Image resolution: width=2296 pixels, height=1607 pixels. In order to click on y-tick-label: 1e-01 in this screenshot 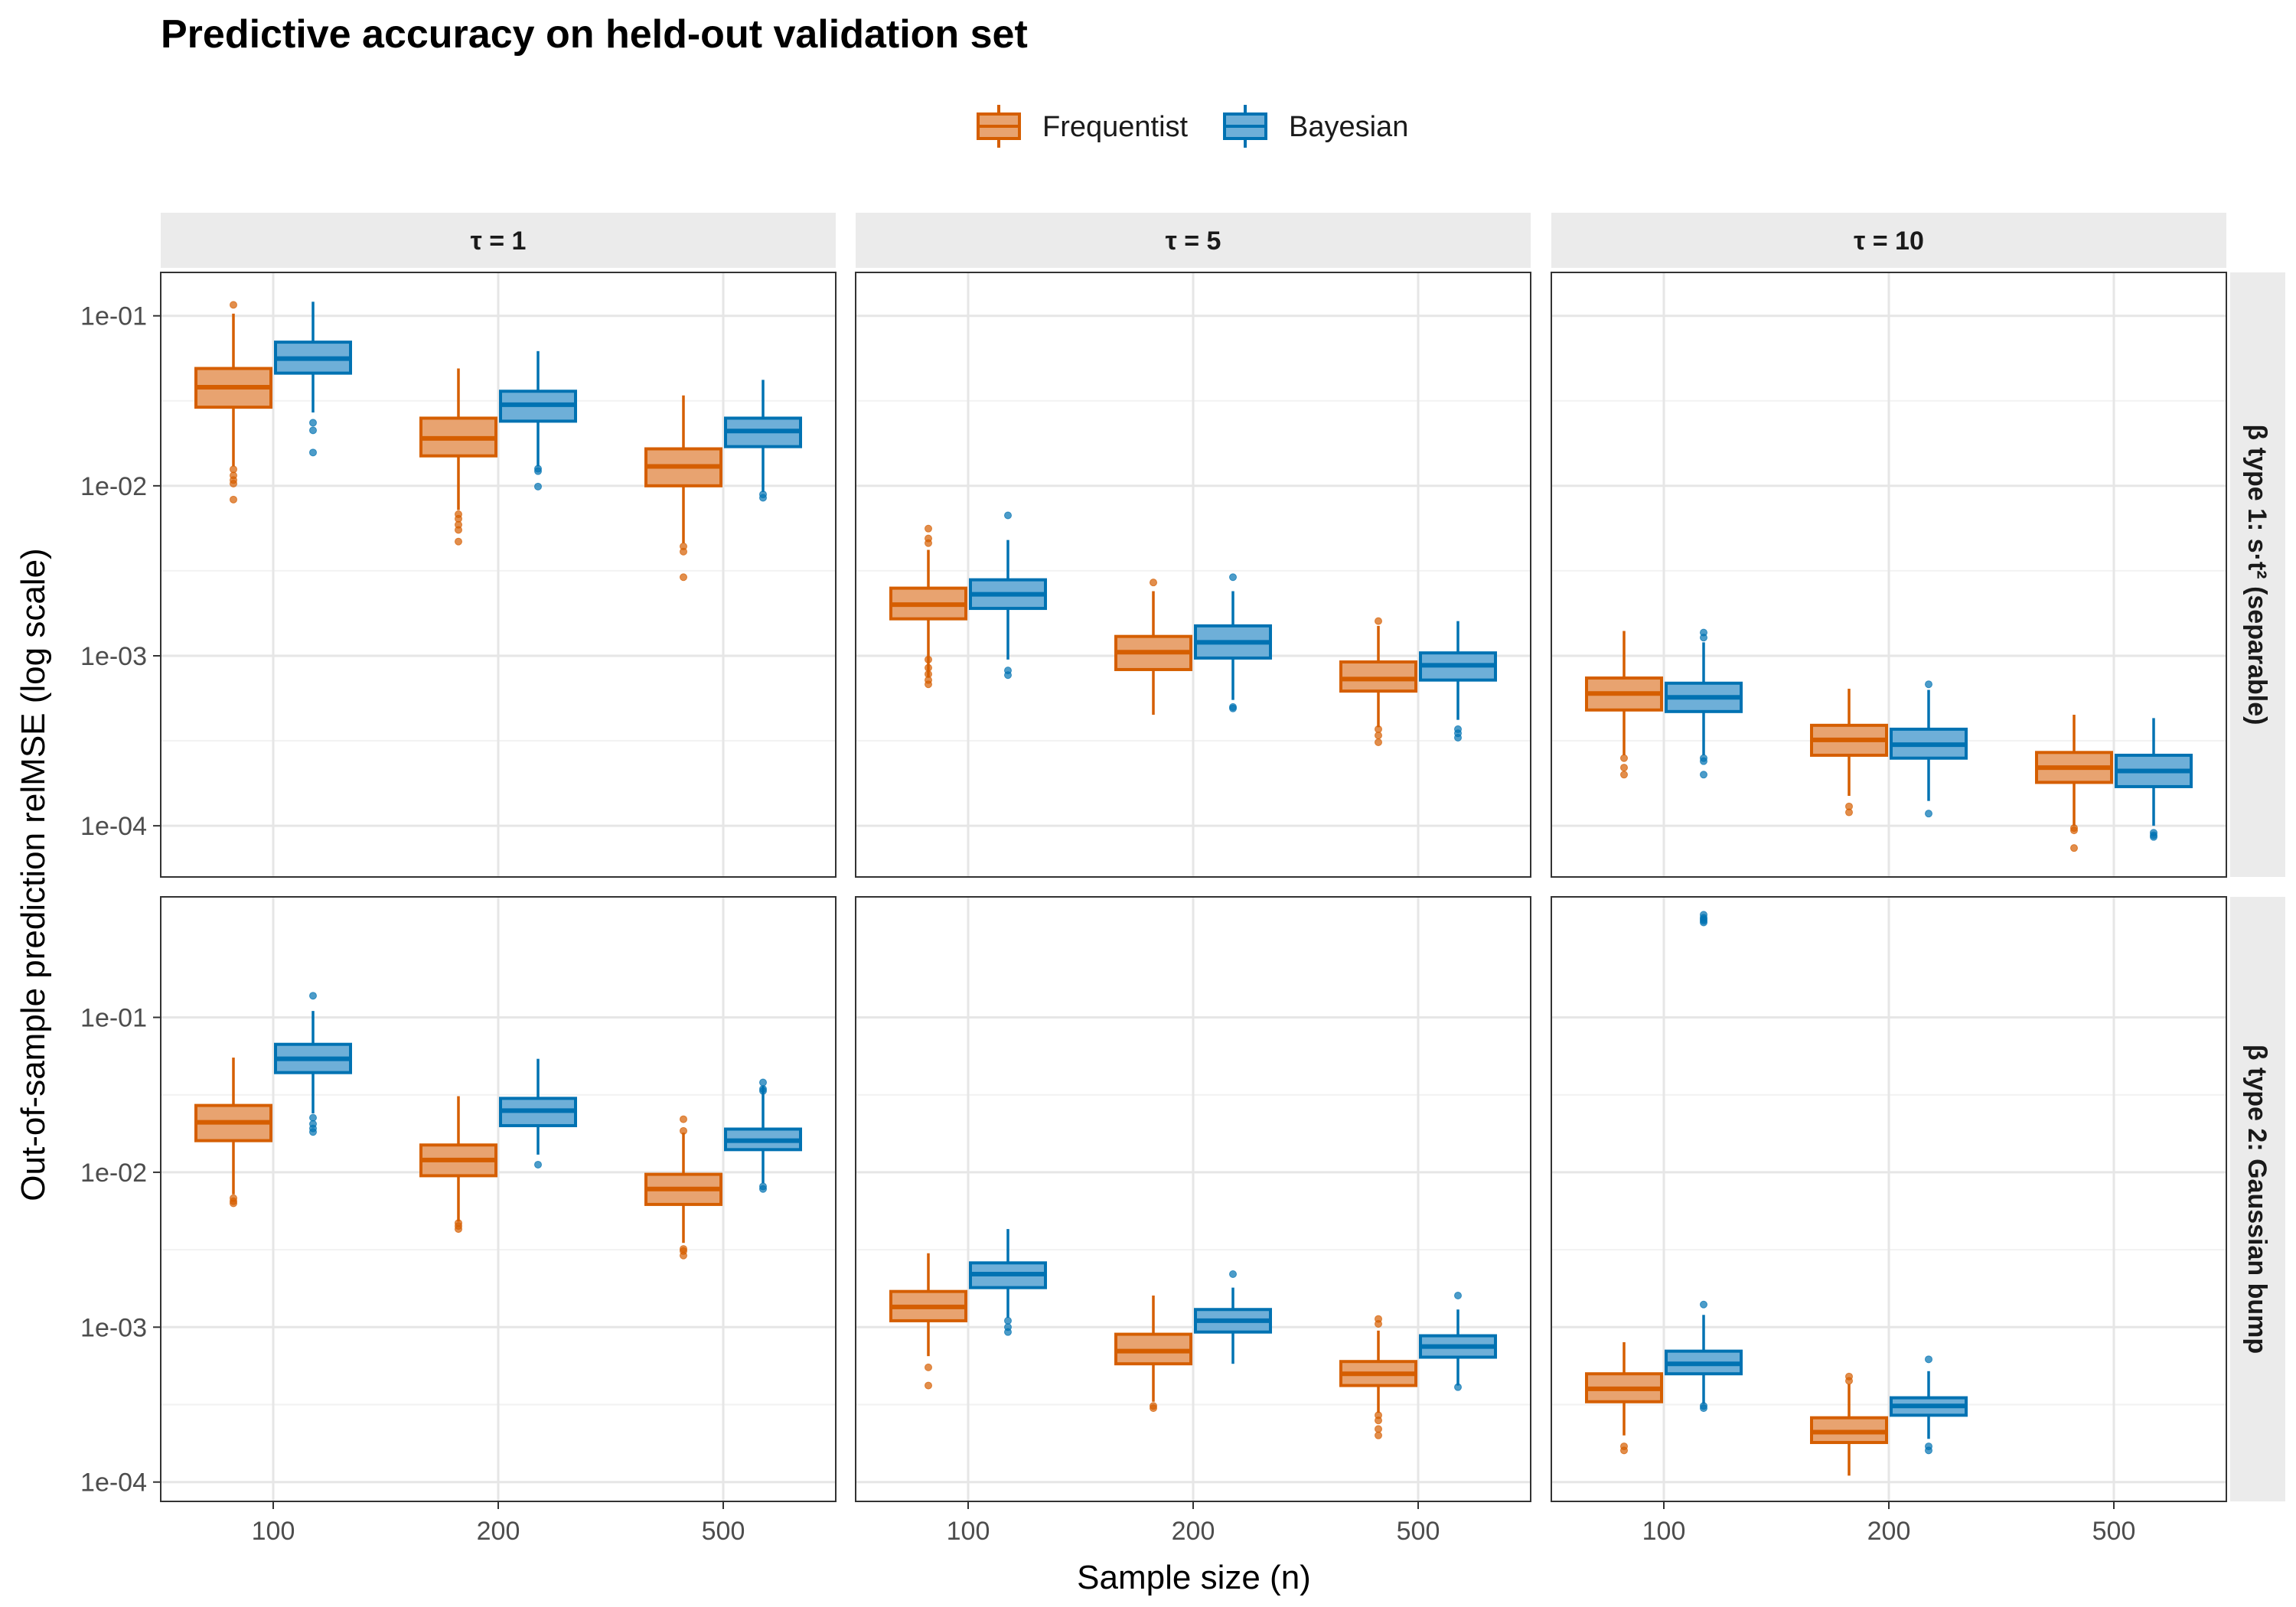, I will do `click(113, 316)`.